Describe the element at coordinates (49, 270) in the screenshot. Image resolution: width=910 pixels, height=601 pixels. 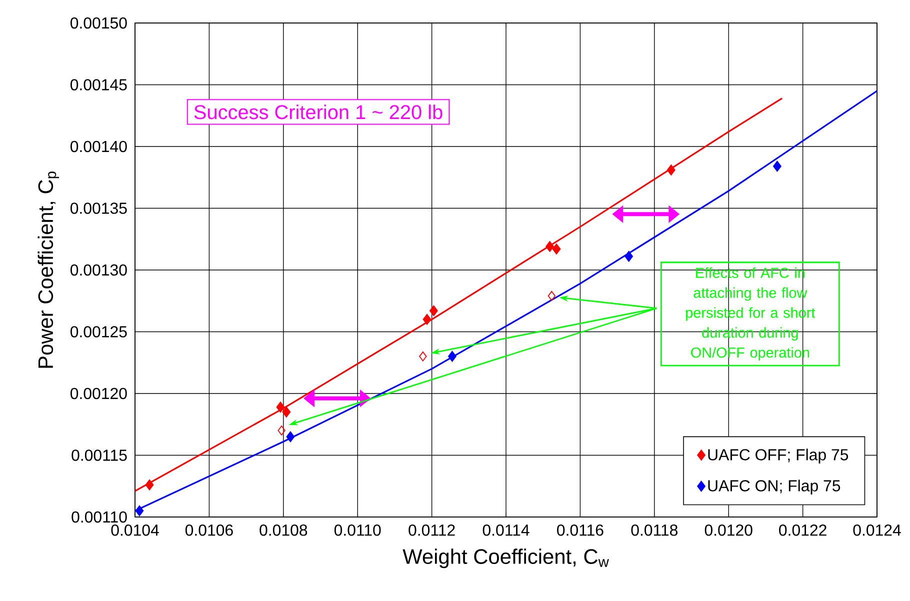
I see `y-axis-title: Power Coefficient, C$_{p}$` at that location.